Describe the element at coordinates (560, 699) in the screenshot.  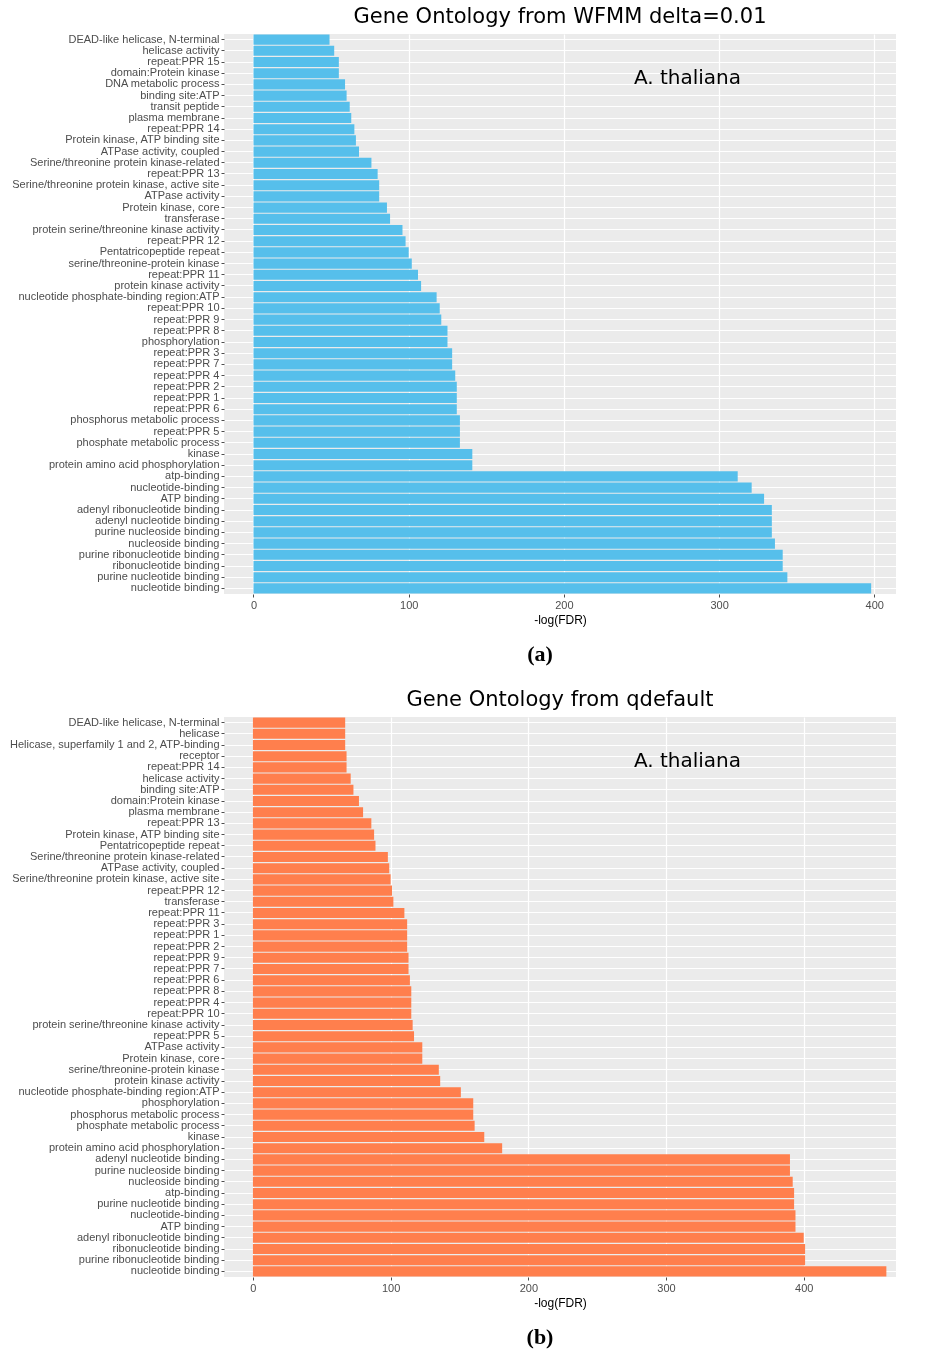
I see `chart-title: Gene Ontology from qdefault` at that location.